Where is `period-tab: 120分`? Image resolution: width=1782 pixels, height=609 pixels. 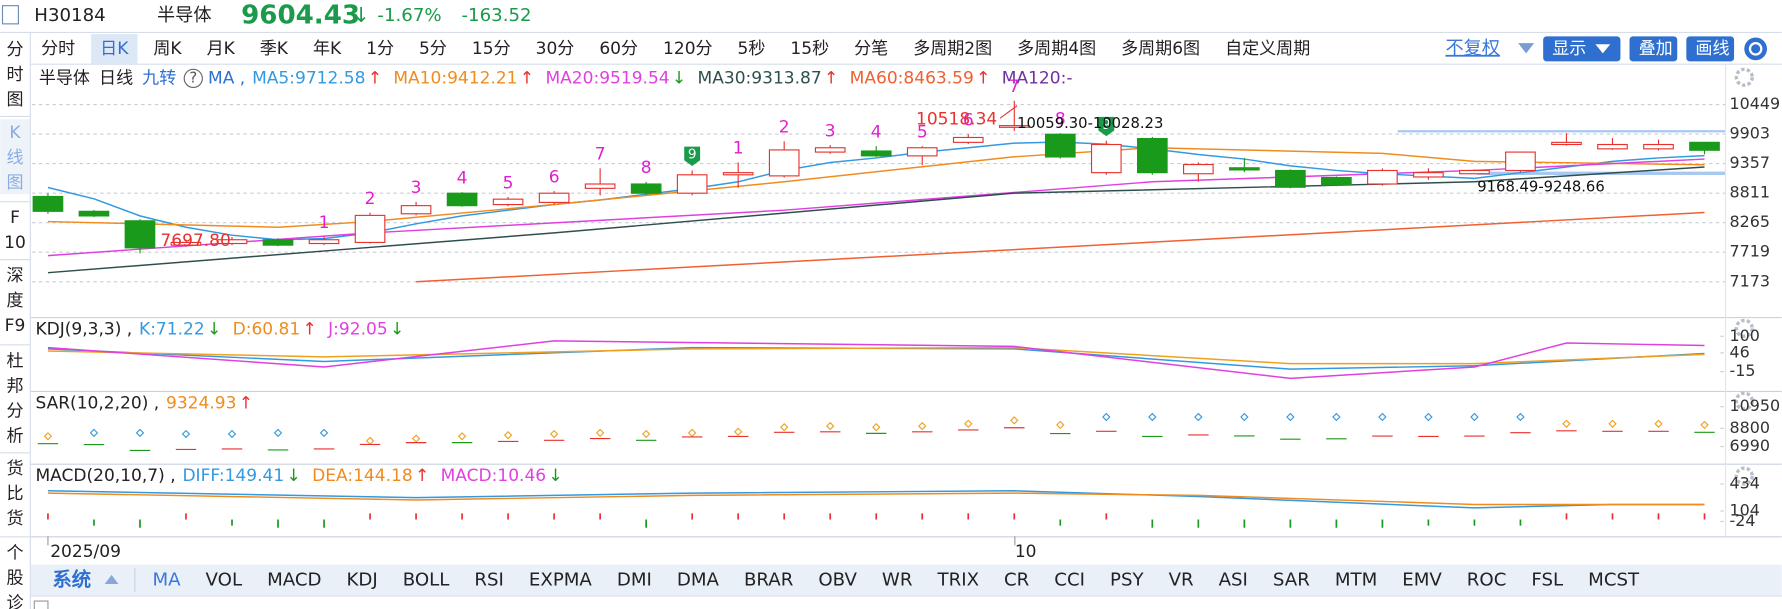
period-tab: 120分 is located at coordinates (688, 49).